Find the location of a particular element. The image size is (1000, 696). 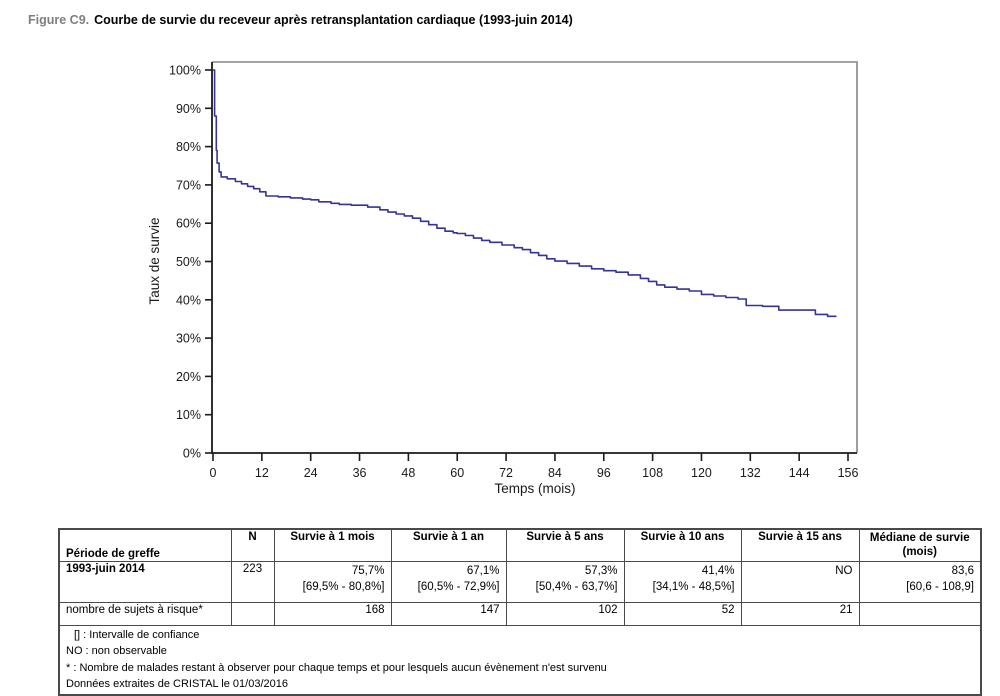

header-n: N is located at coordinates (252, 545).